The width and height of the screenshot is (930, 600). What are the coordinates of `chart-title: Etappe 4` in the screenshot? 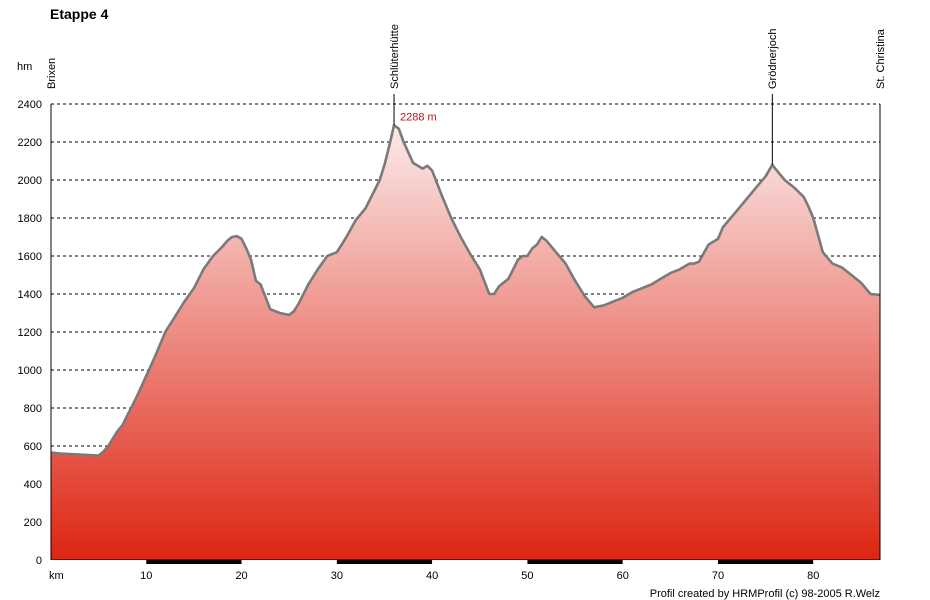 It's located at (79, 14).